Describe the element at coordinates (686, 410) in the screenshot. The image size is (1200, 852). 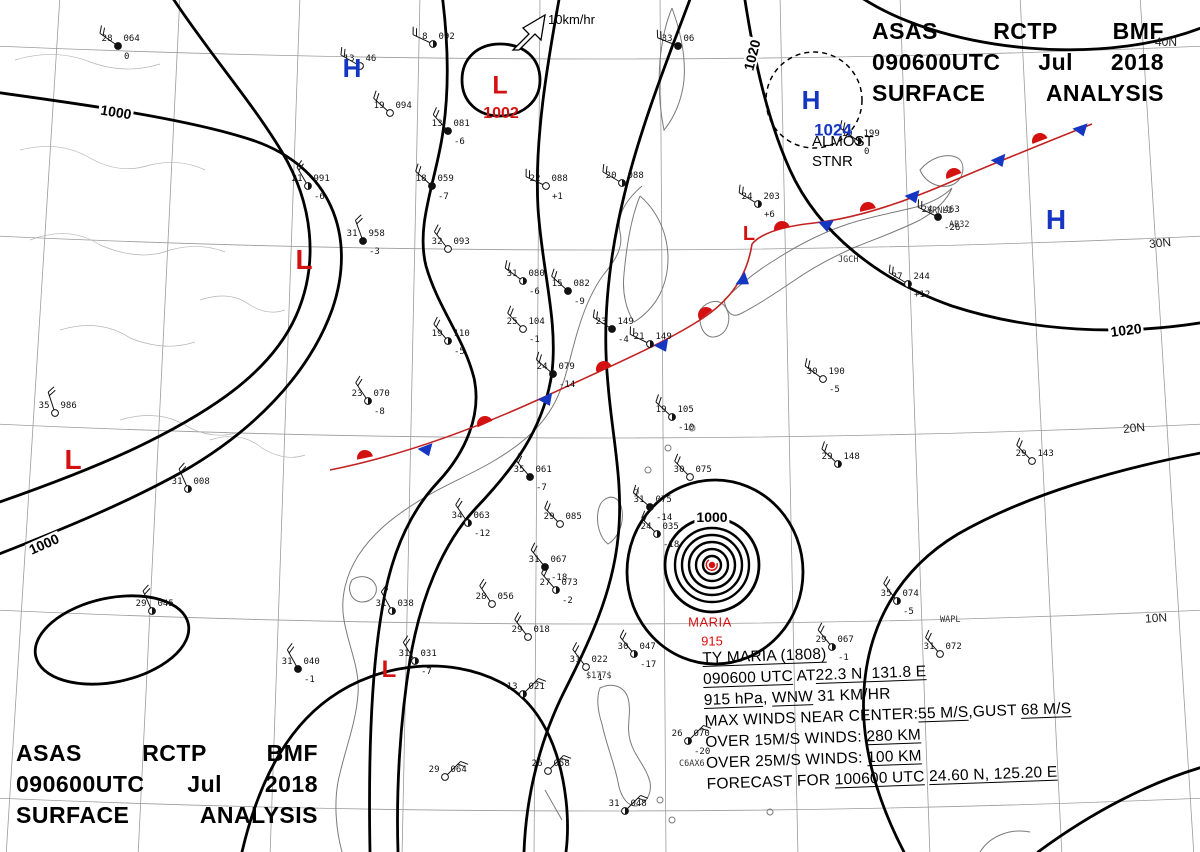
I see `station-pressure: 105` at that location.